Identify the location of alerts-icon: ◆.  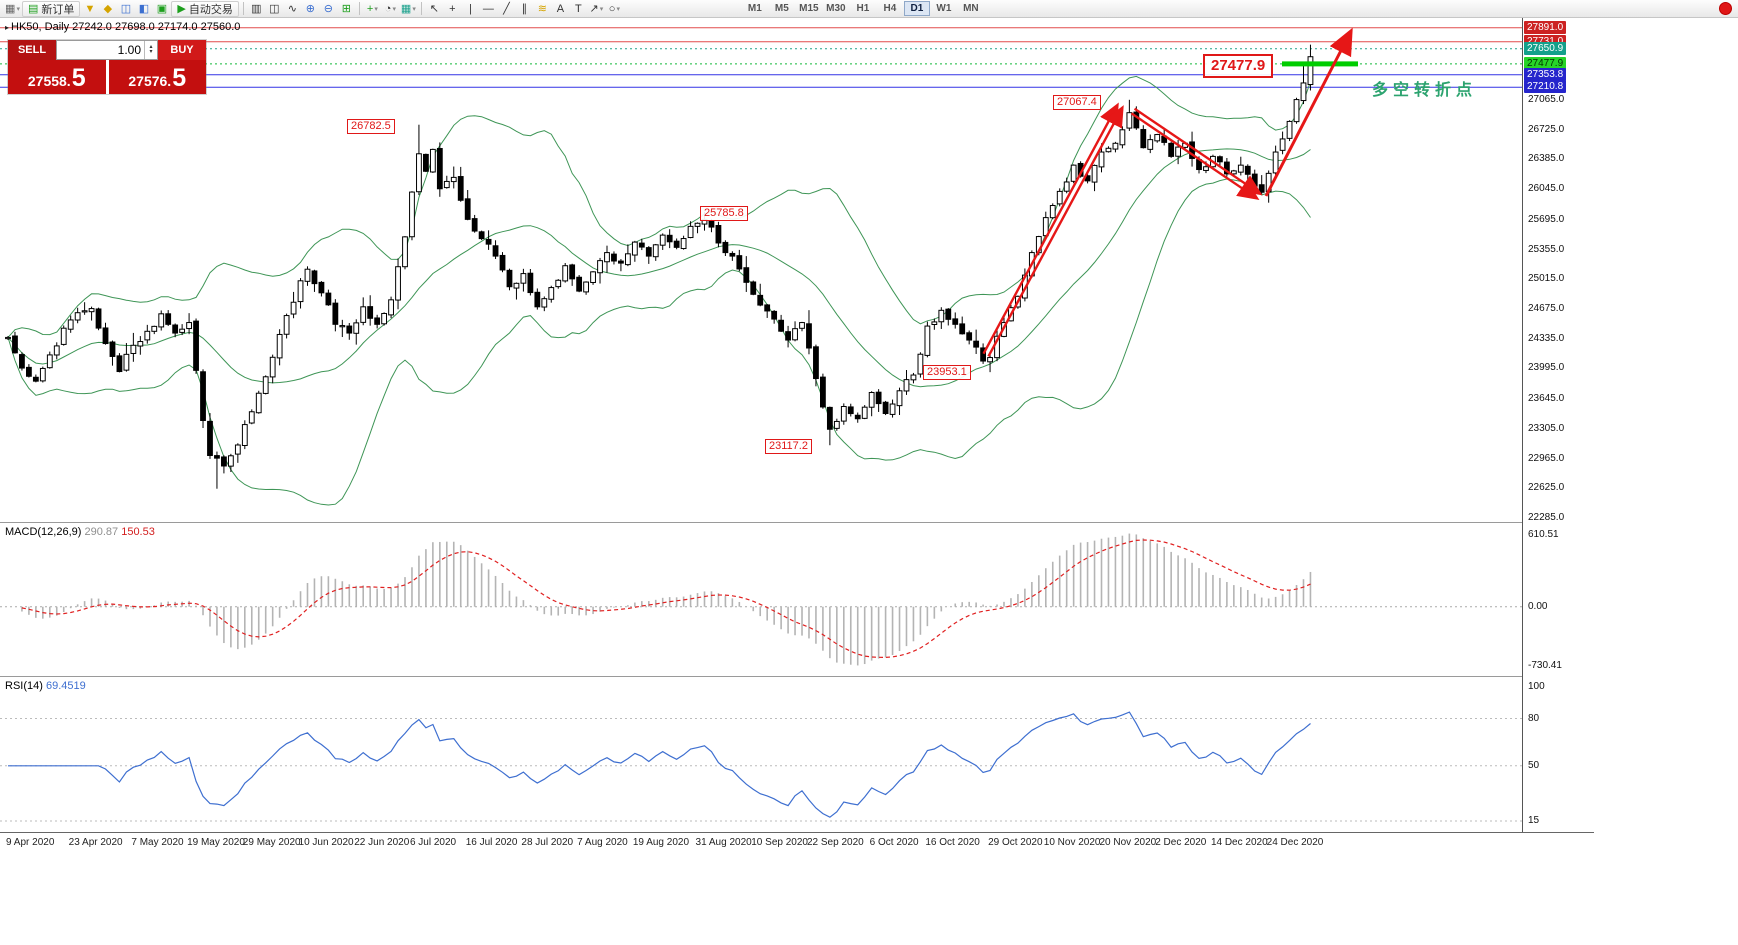
(108, 9).